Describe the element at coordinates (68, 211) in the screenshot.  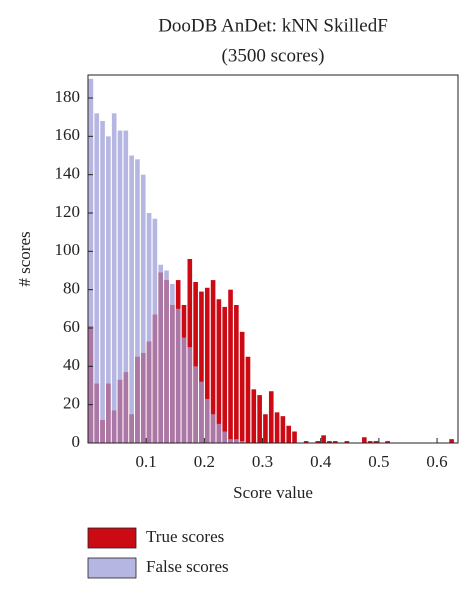
I see `y-tick-label: 120` at that location.